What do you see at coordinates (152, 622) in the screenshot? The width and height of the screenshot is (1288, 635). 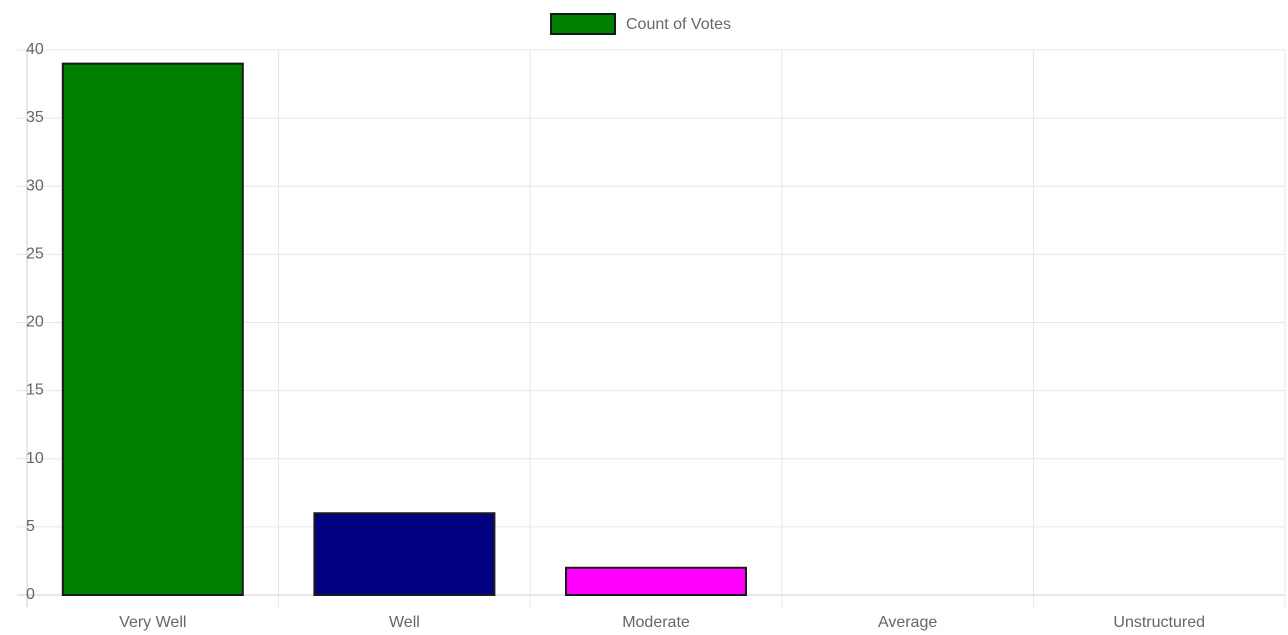 I see `x-tick-label: Very Well` at bounding box center [152, 622].